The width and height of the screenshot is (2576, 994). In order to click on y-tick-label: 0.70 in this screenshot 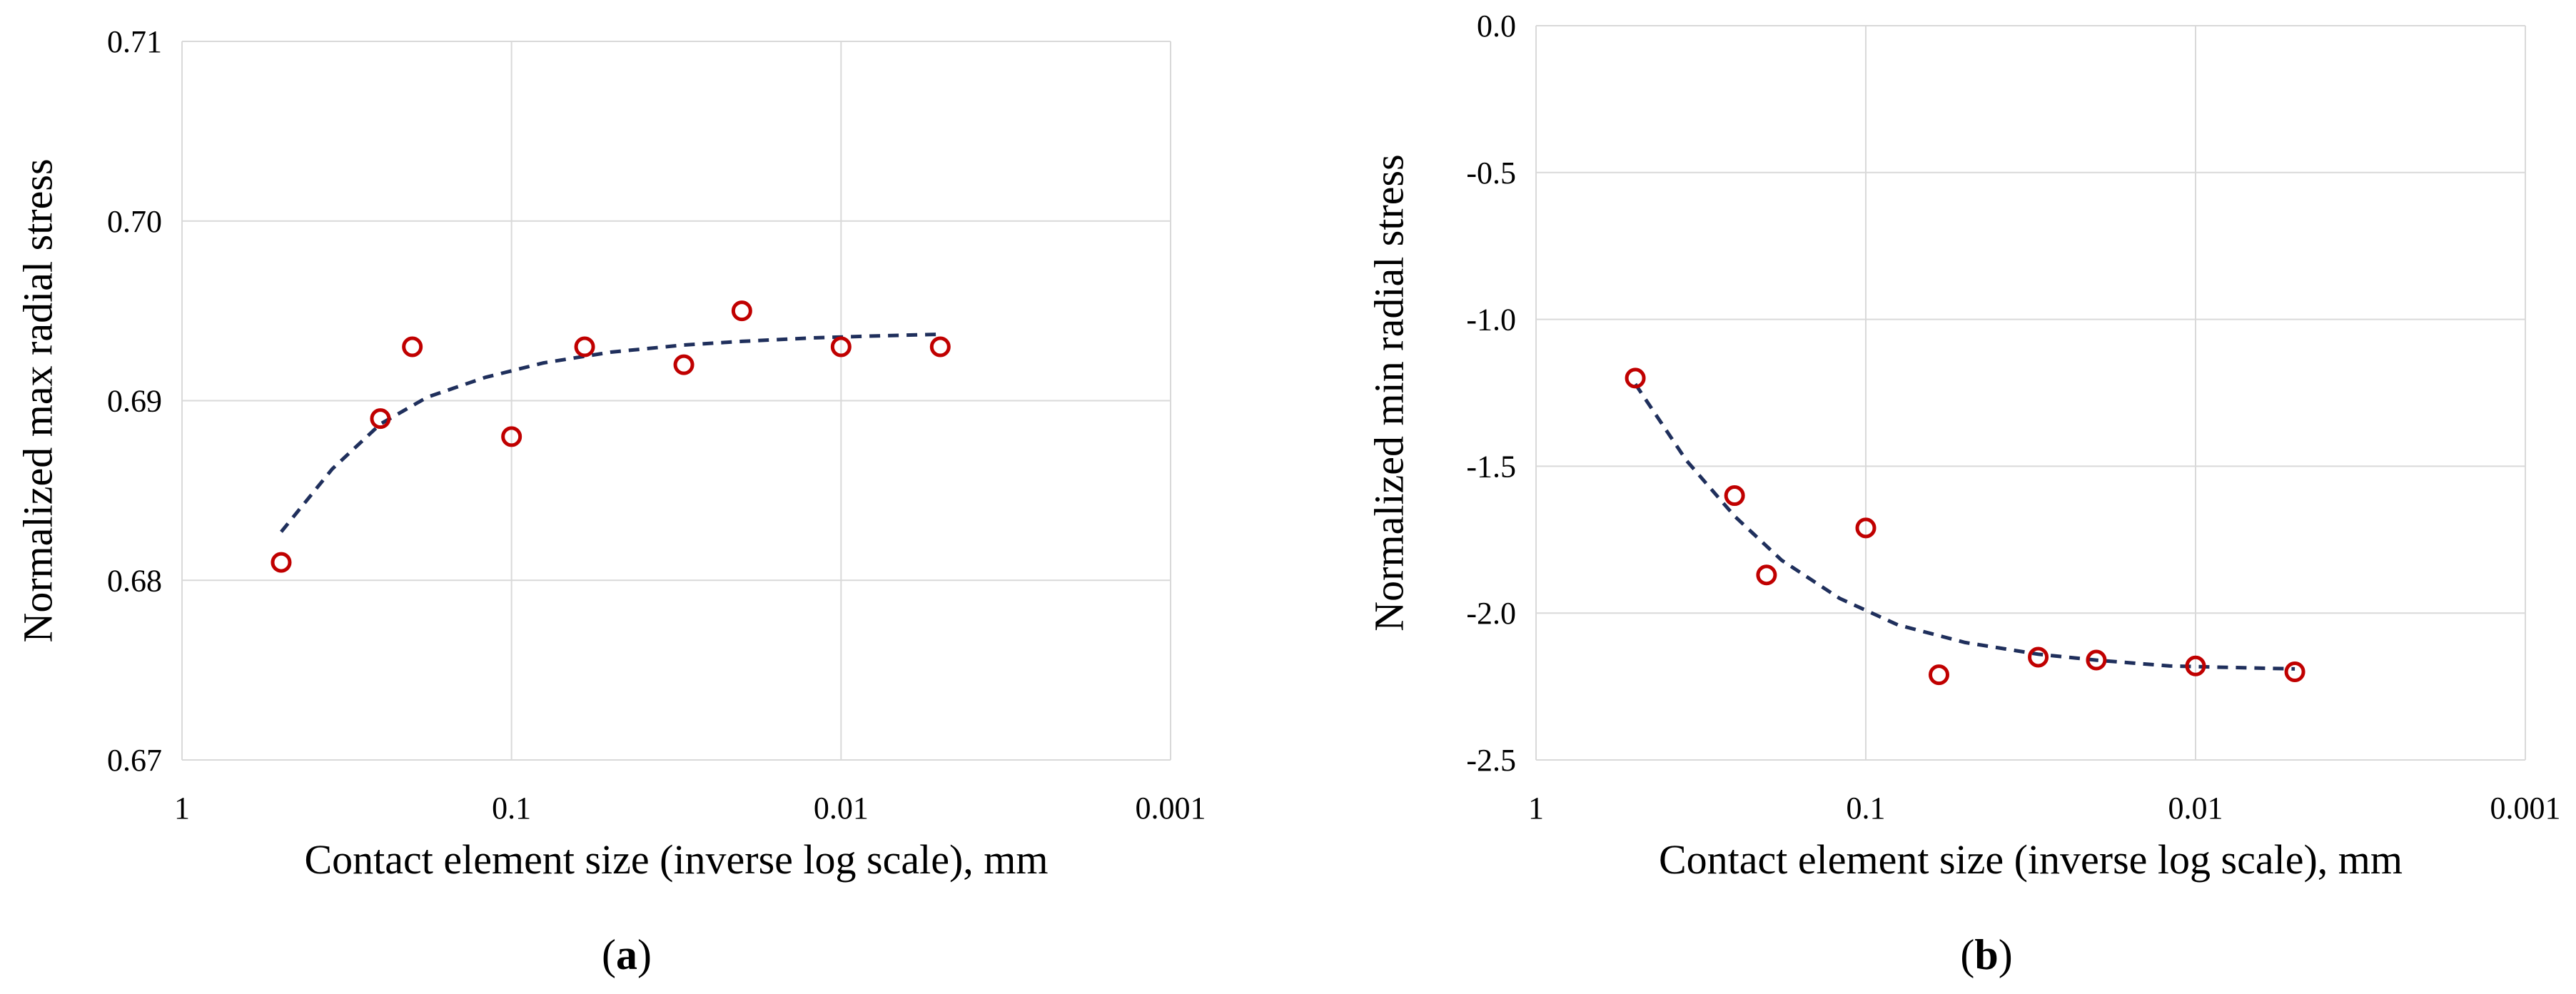, I will do `click(134, 221)`.